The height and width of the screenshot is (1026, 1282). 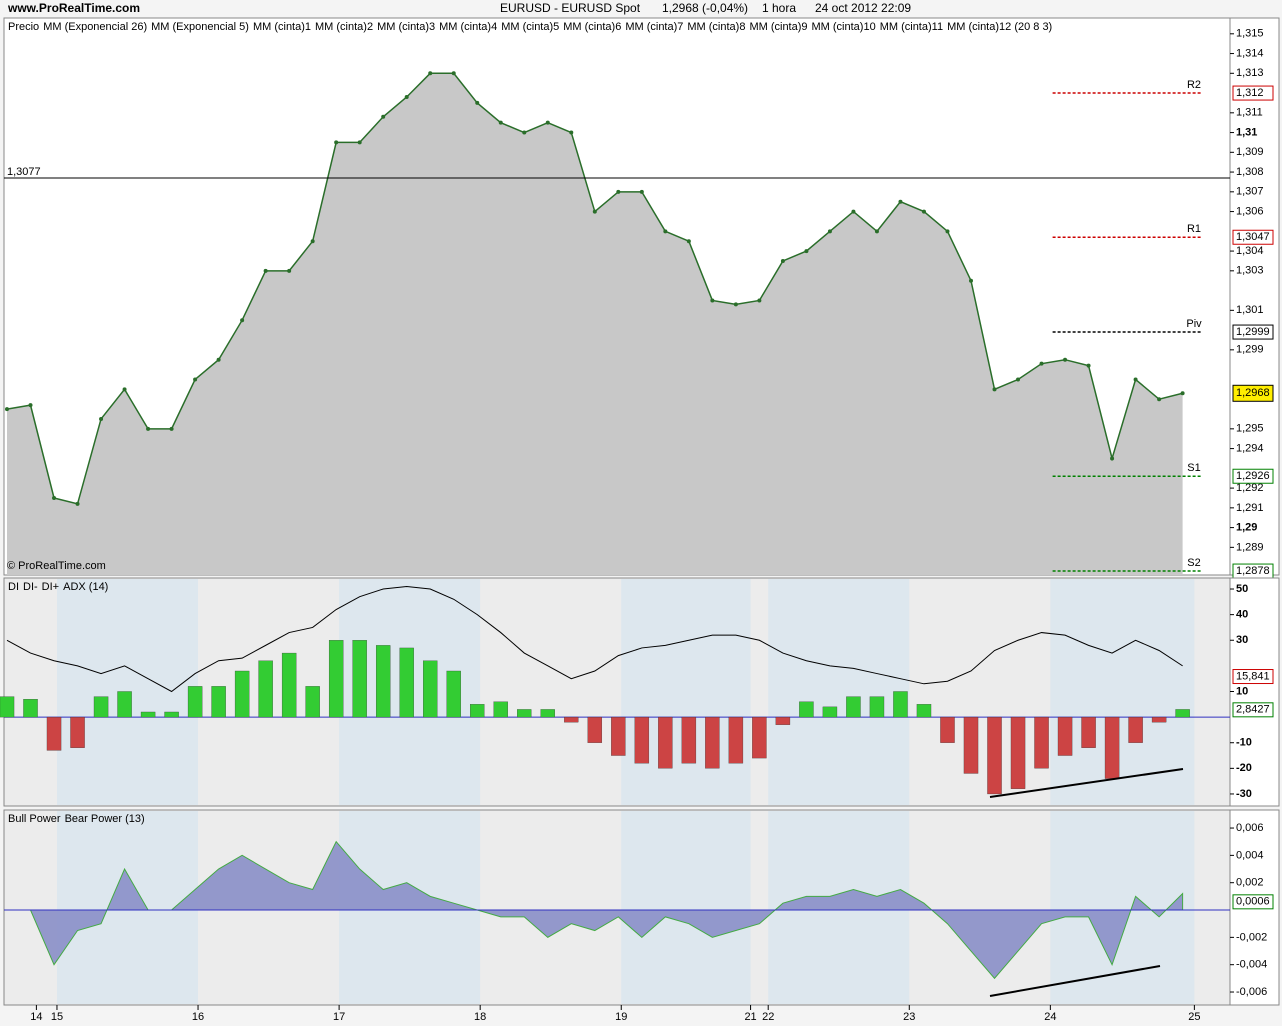 I want to click on y-tick-label: 1,304, so click(x=1250, y=251).